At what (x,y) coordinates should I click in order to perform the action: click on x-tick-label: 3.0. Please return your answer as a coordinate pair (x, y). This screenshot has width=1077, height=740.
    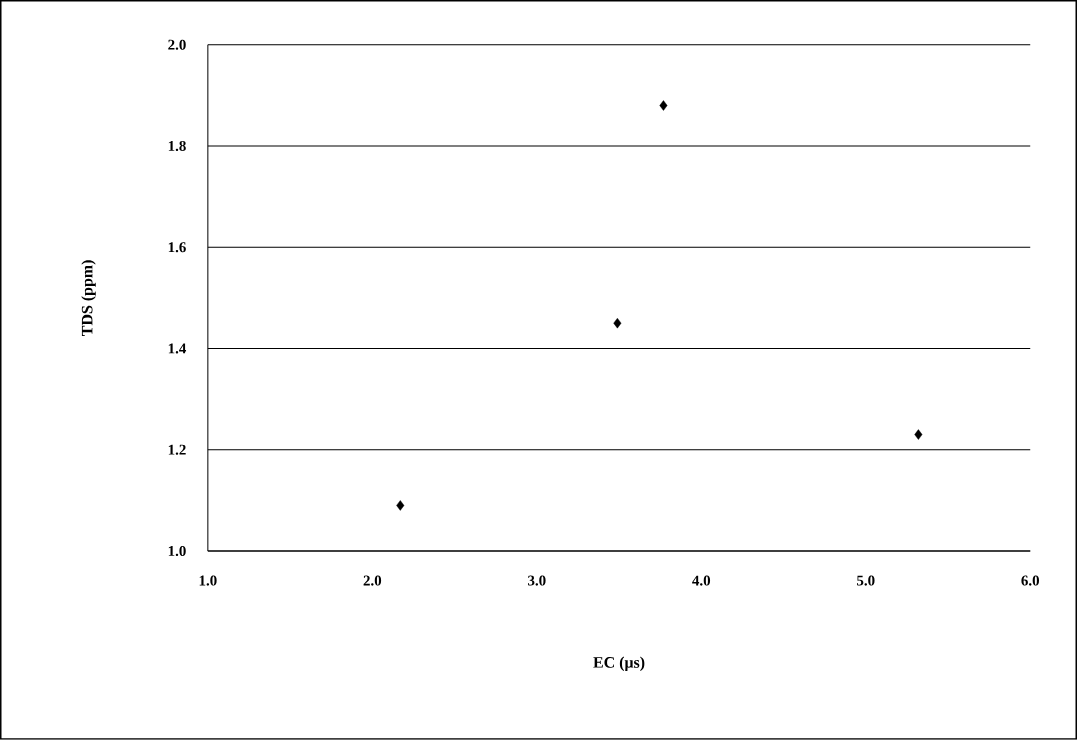
    Looking at the image, I should click on (537, 580).